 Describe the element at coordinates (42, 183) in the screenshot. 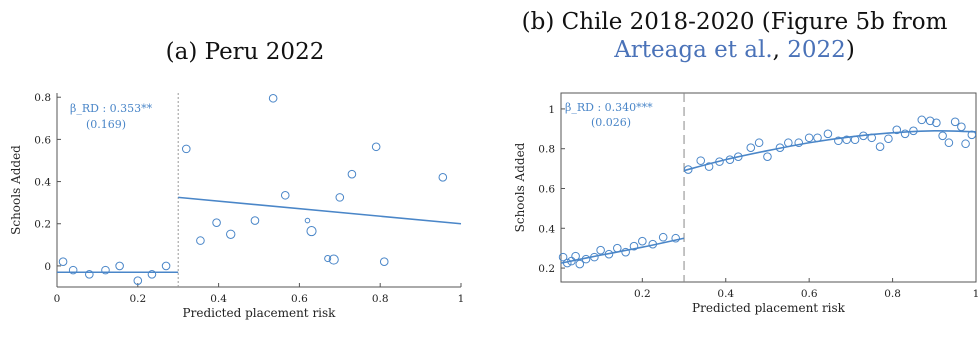

I see `chart-a-y-tick-label: 0.4` at that location.